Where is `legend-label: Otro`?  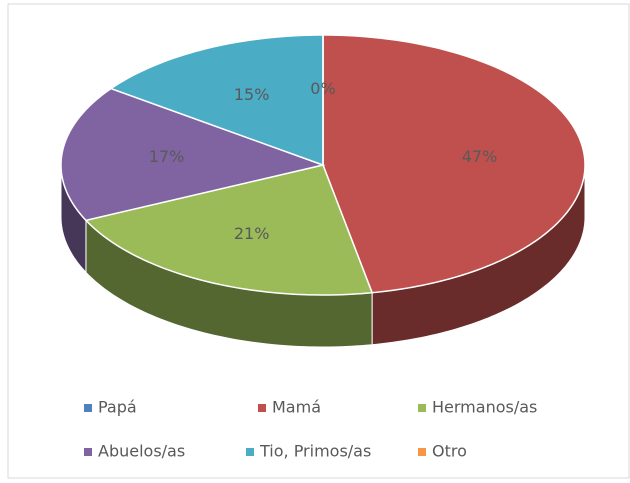 legend-label: Otro is located at coordinates (449, 451).